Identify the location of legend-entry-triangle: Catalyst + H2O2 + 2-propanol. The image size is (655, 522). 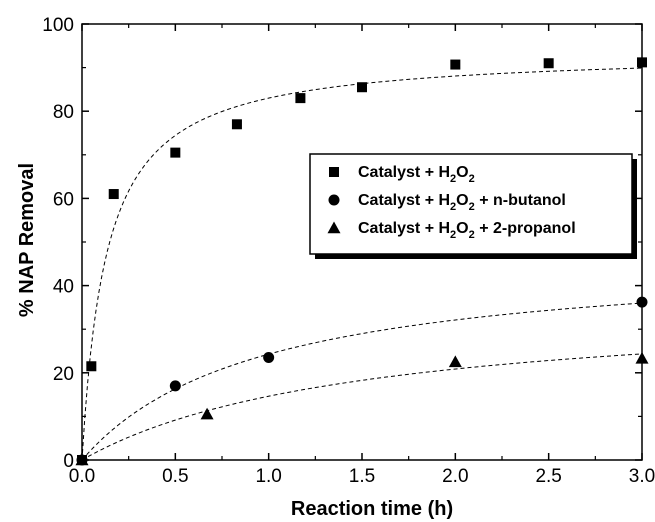
(467, 230).